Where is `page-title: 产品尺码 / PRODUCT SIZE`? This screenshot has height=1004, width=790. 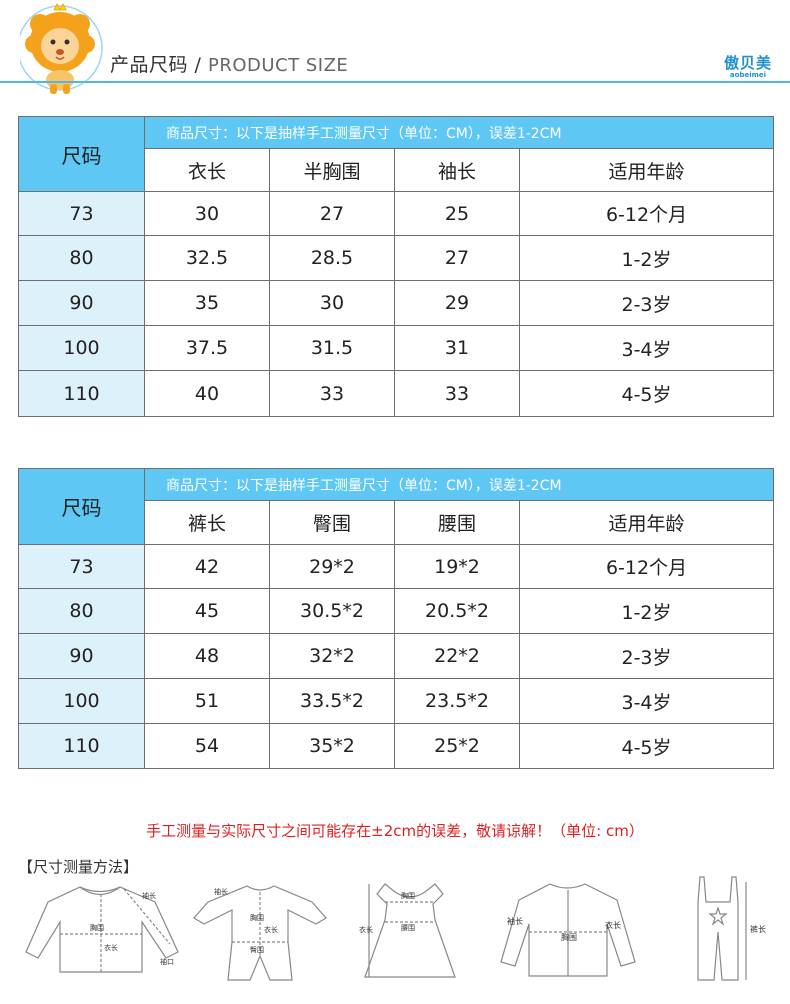 page-title: 产品尺码 / PRODUCT SIZE is located at coordinates (229, 63).